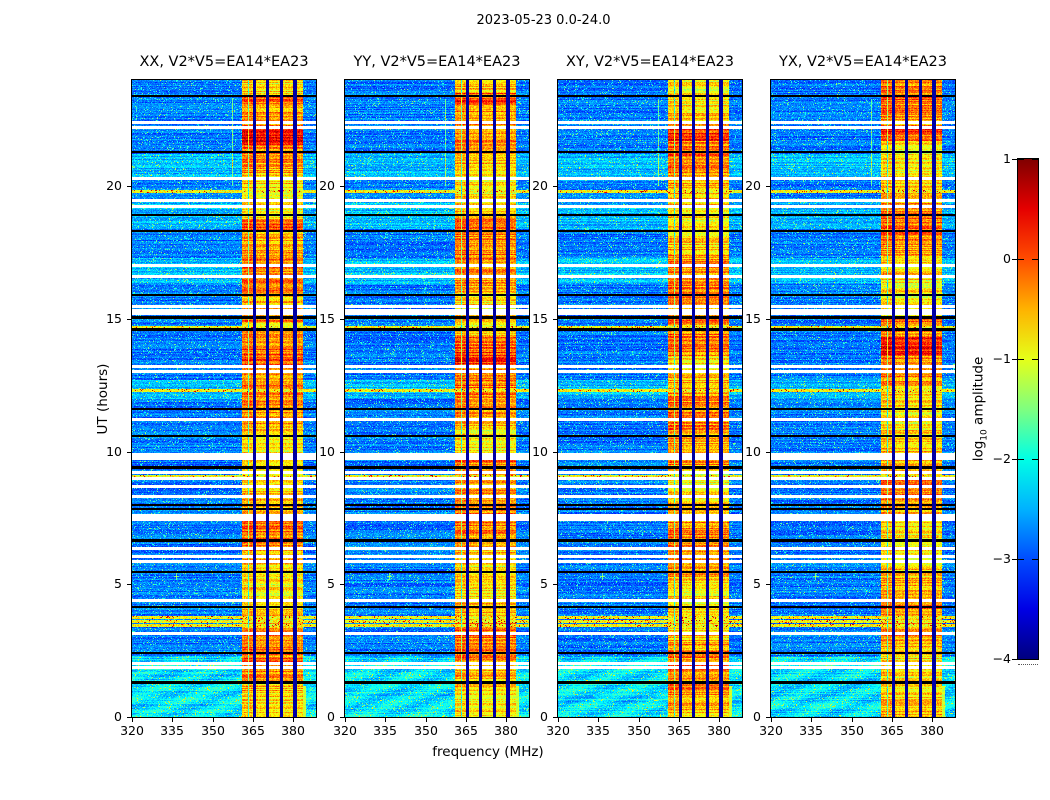 Image resolution: width=1050 pixels, height=800 pixels. I want to click on colorbar-label-prefix: log, so click(978, 451).